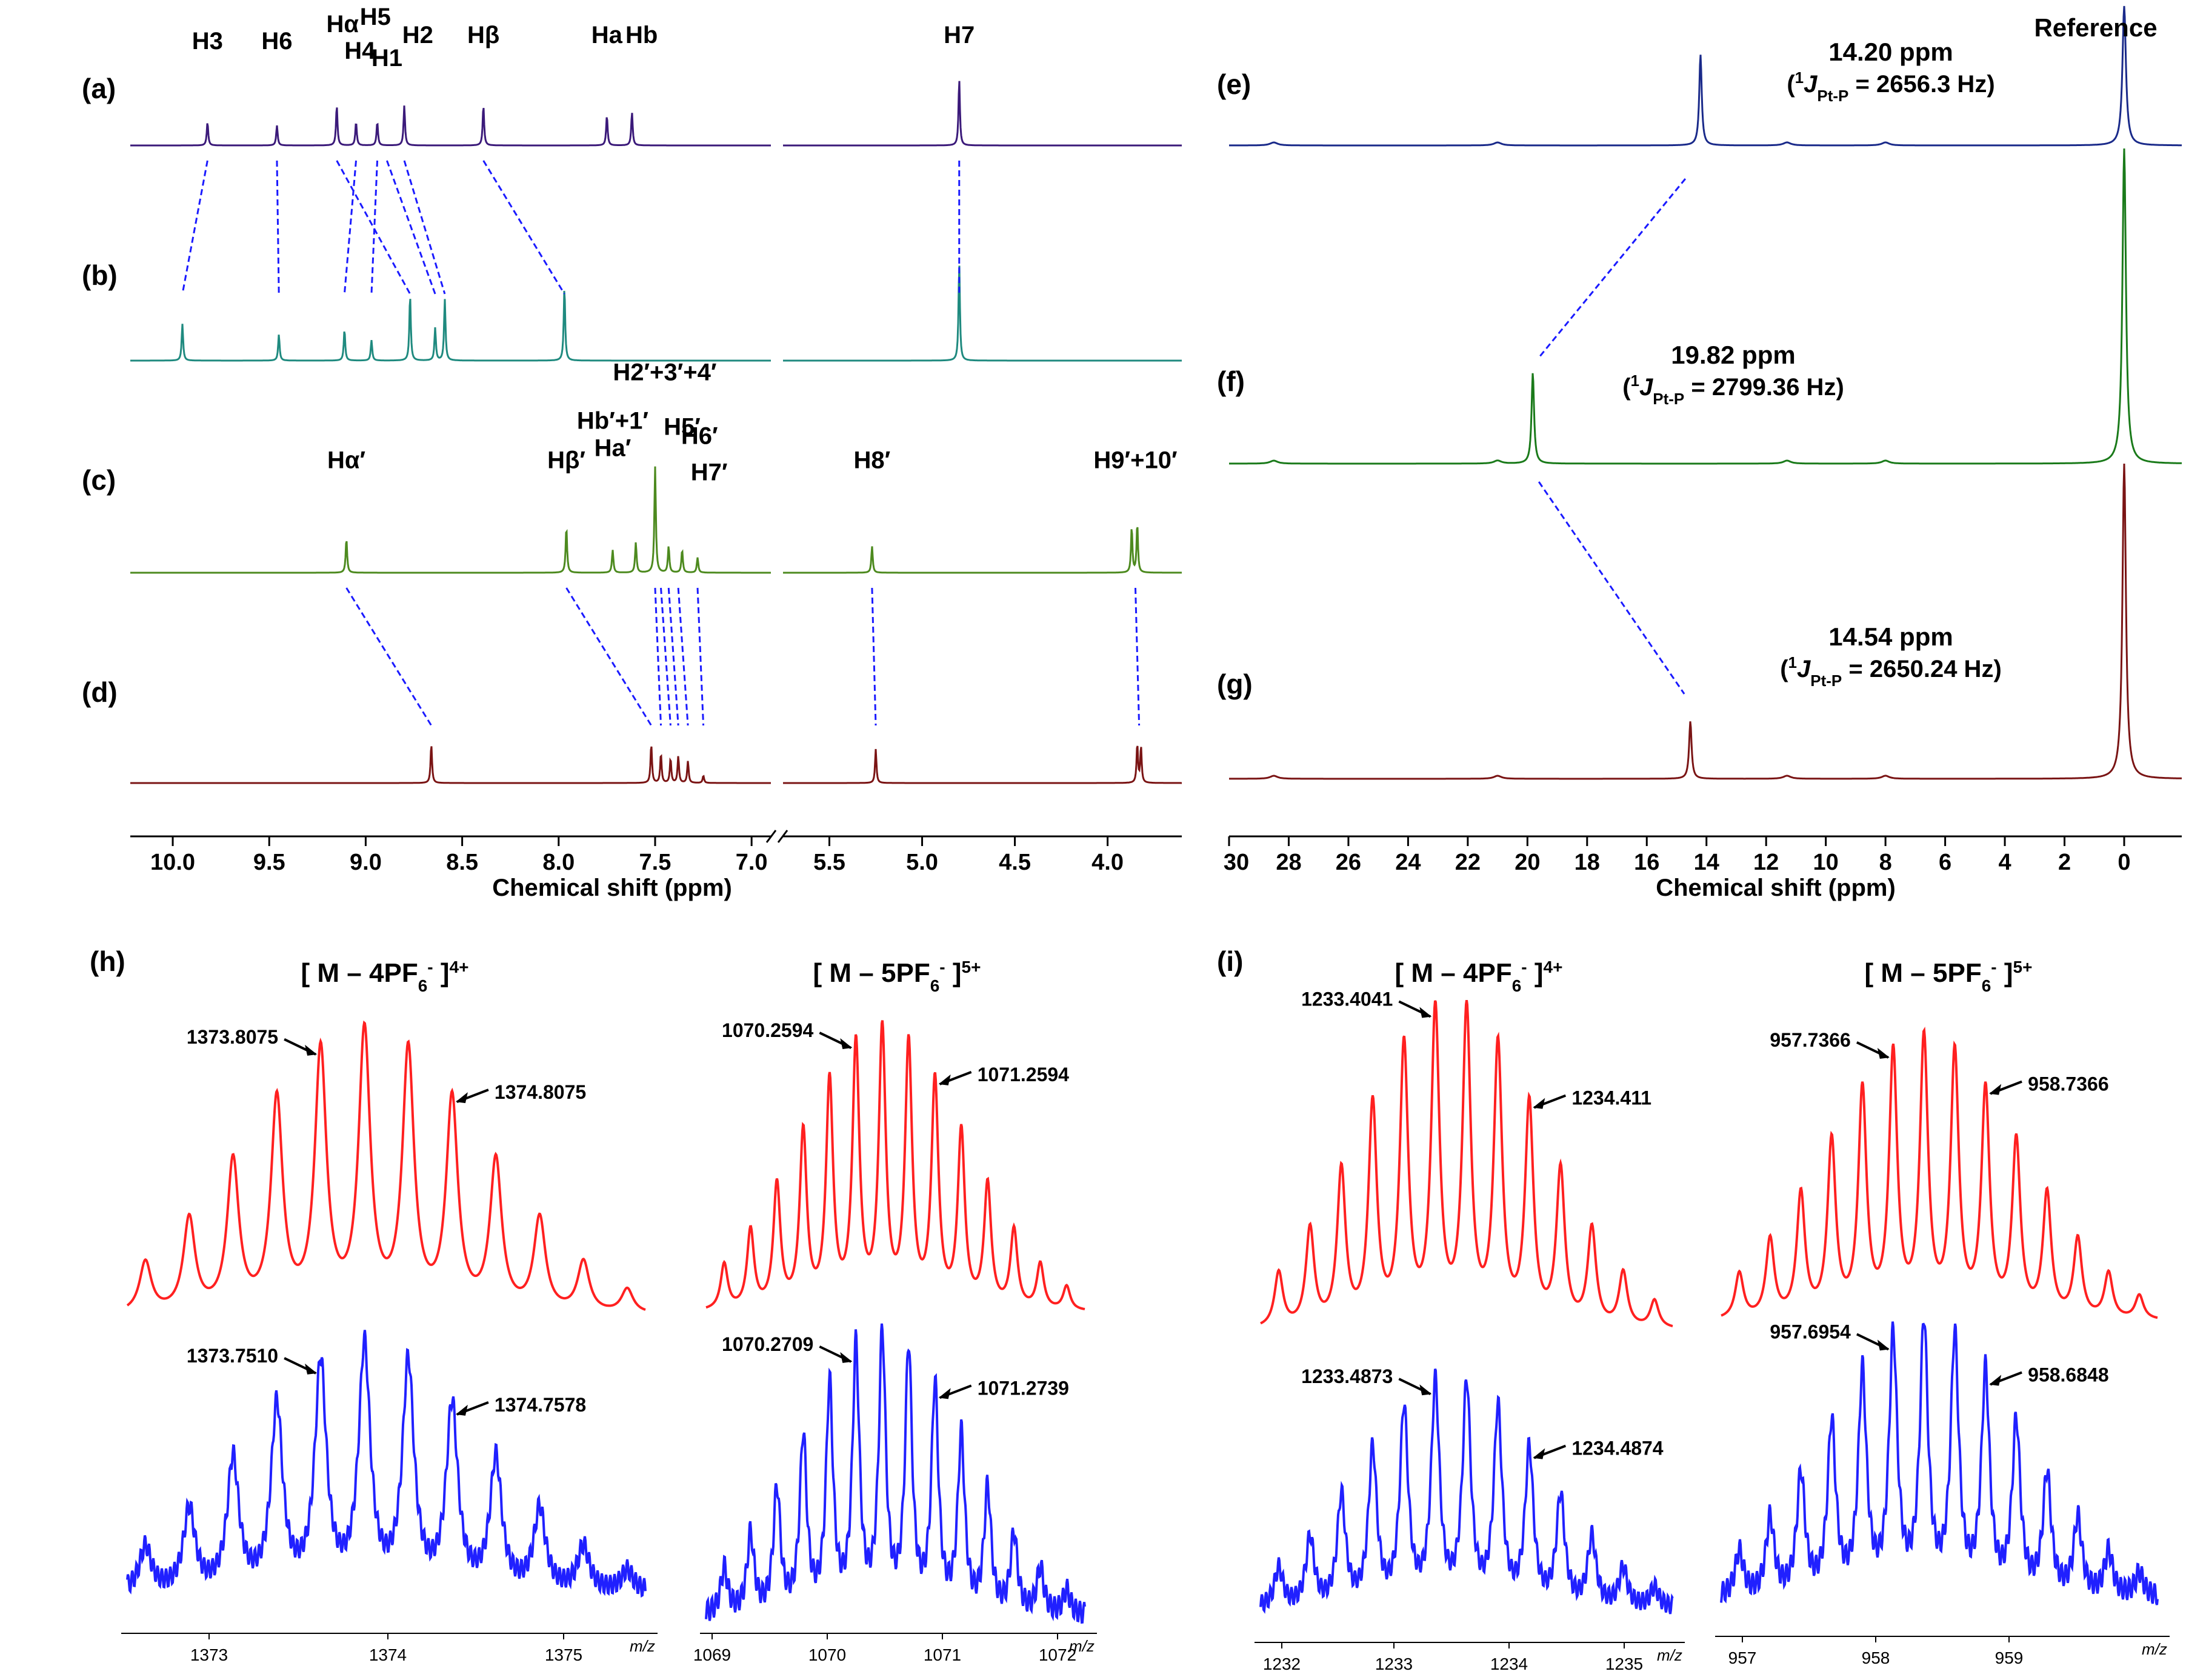 Image resolution: width=2206 pixels, height=1680 pixels. What do you see at coordinates (1635, 381) in the screenshot?
I see `coupling-part-f-1: 1` at bounding box center [1635, 381].